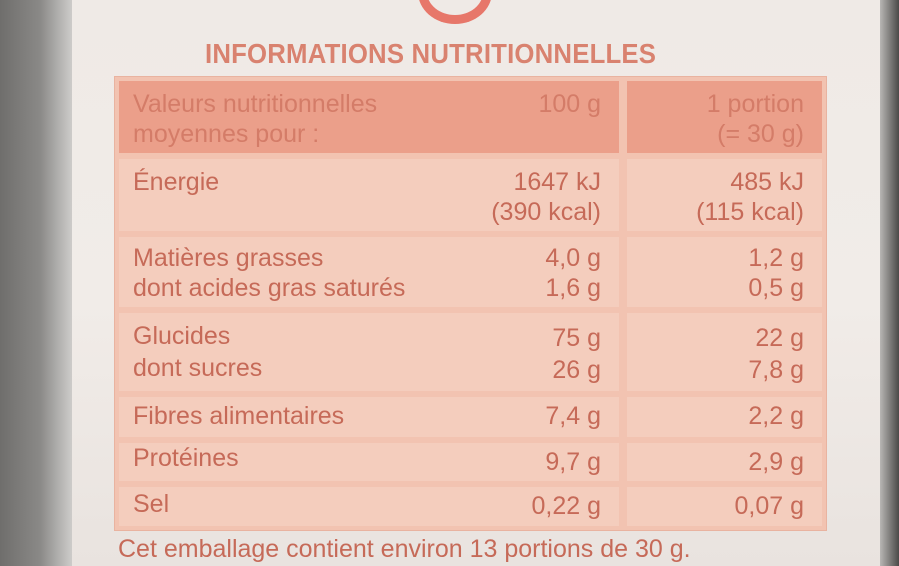 The image size is (899, 566). Describe the element at coordinates (176, 182) in the screenshot. I see `row-label: Énergie` at that location.